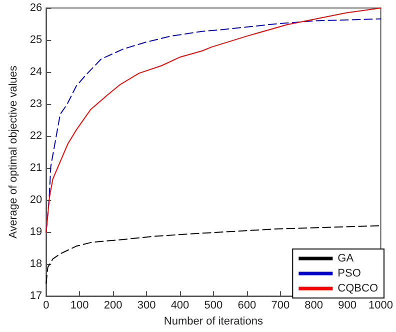 This screenshot has width=396, height=332. What do you see at coordinates (180, 306) in the screenshot?
I see `x-tick-label: 400` at bounding box center [180, 306].